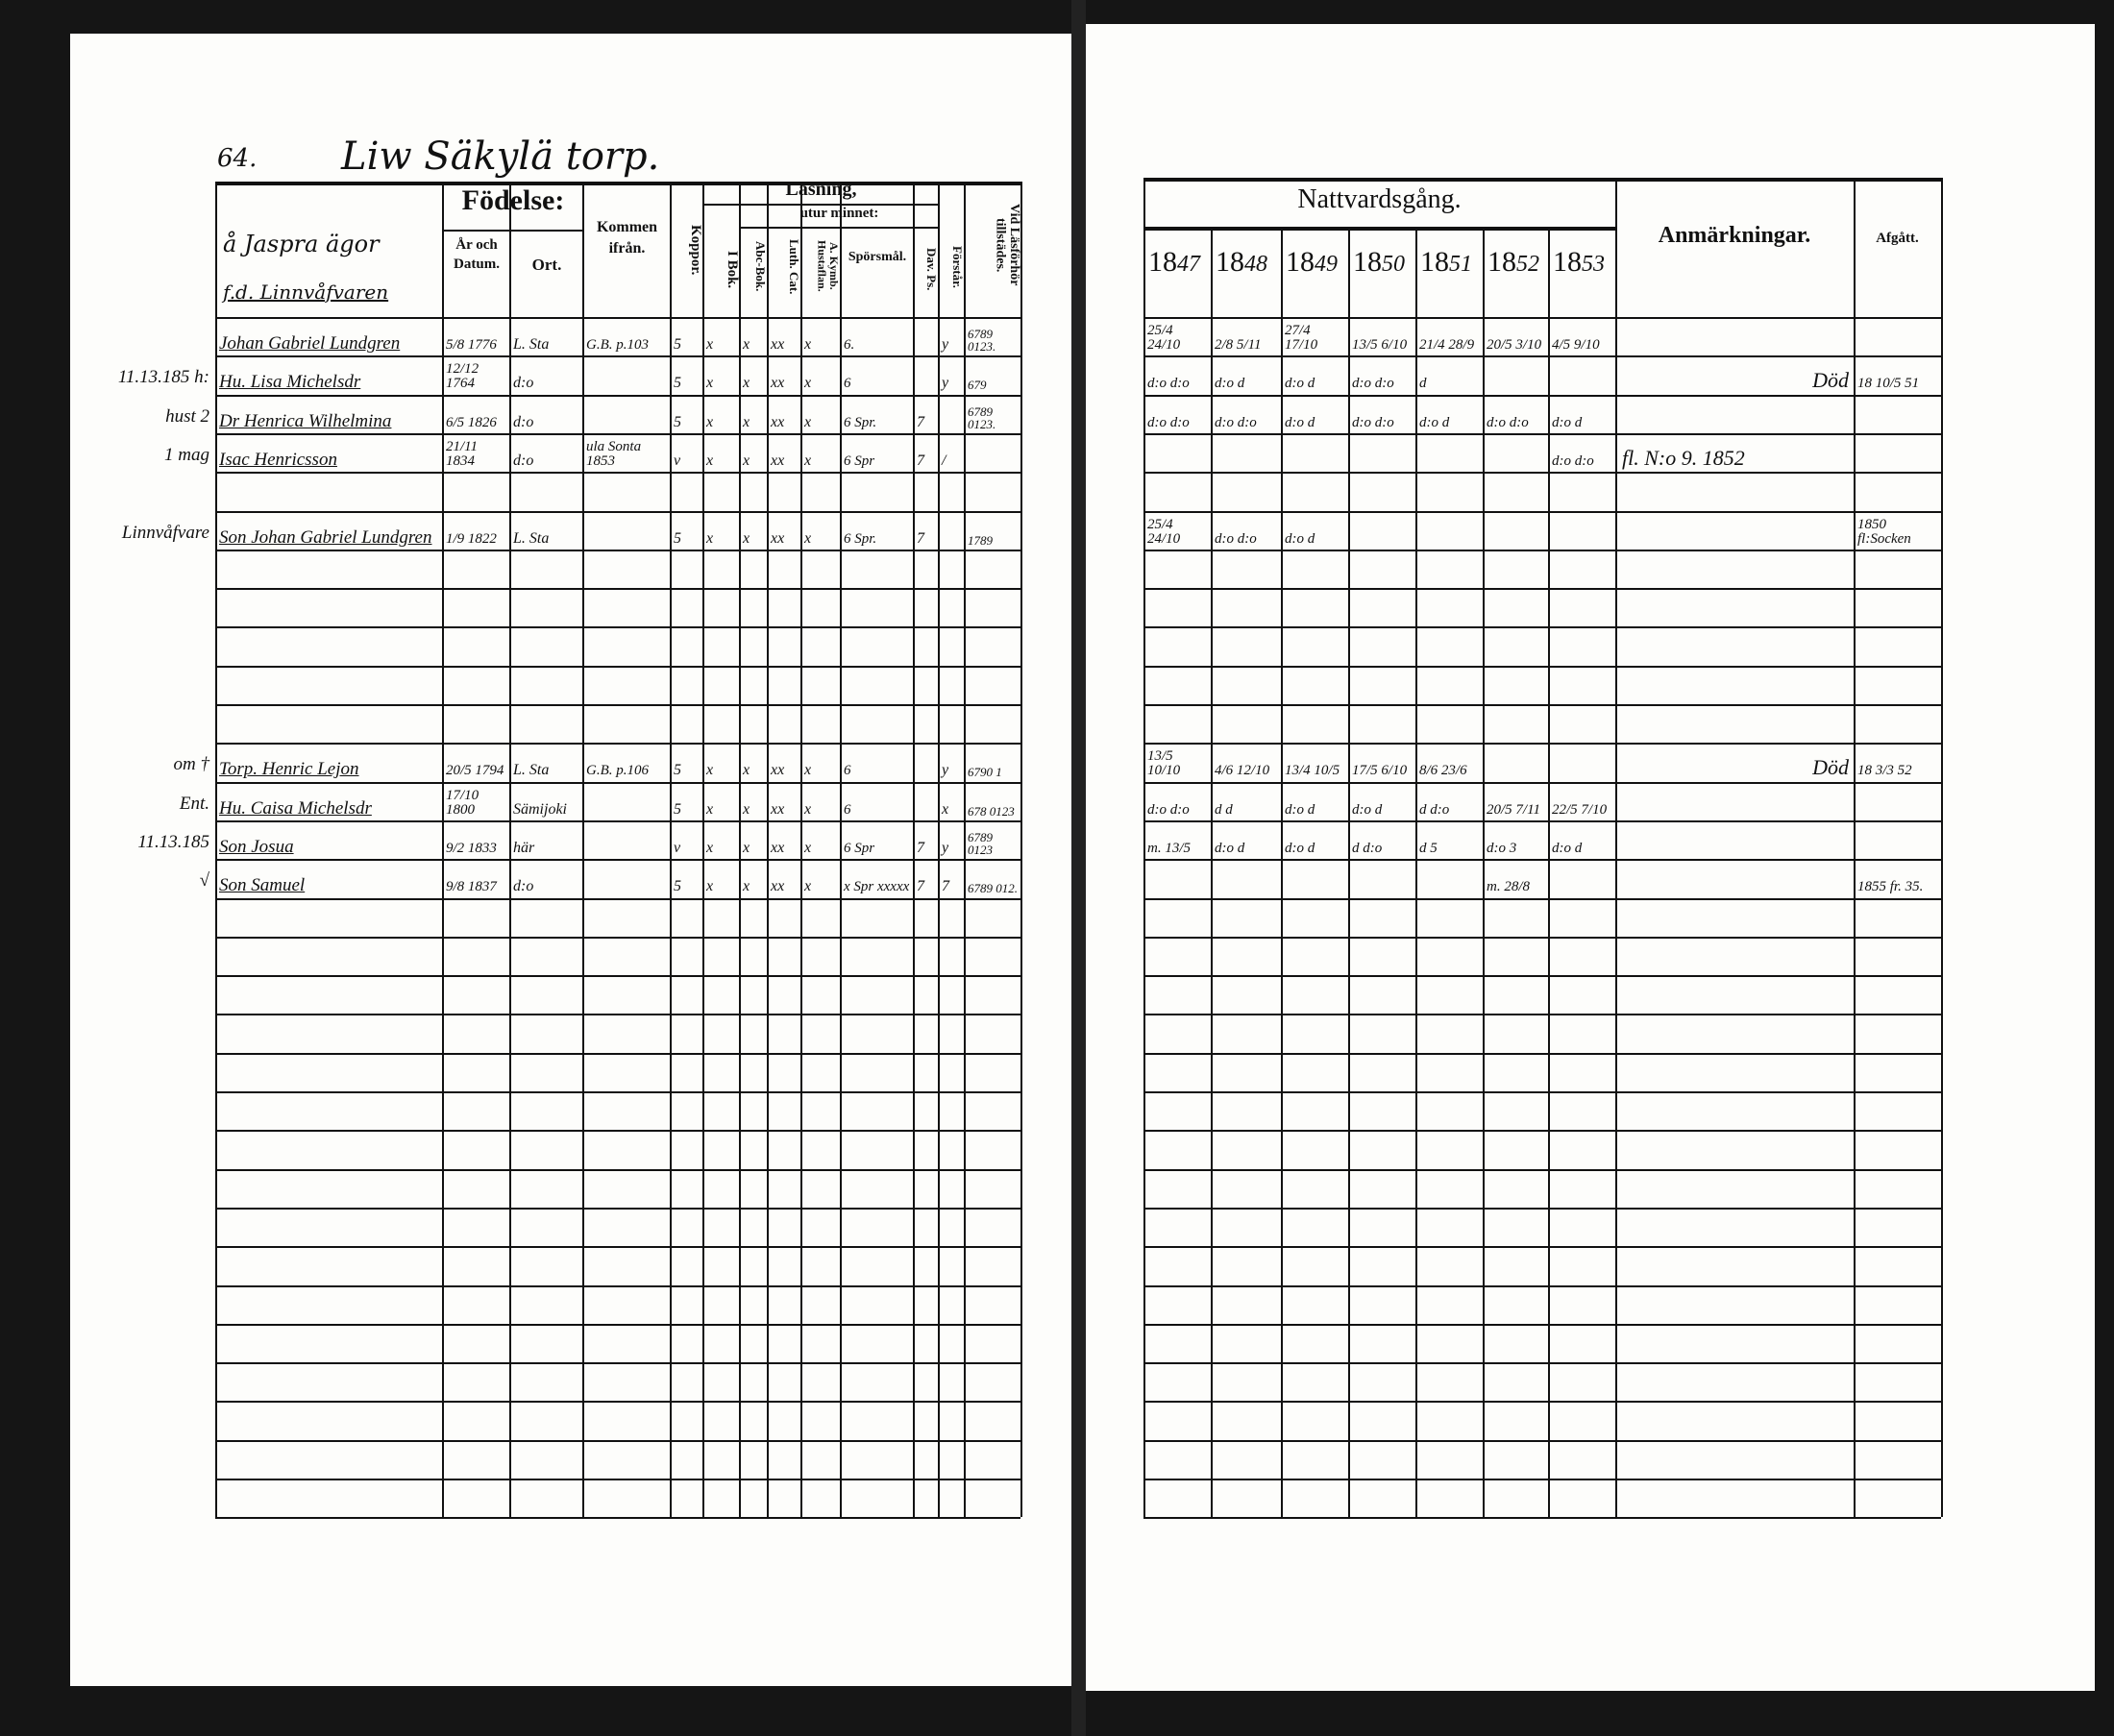 The width and height of the screenshot is (2114, 1736). I want to click on table-cell: 6789 012., so click(993, 888).